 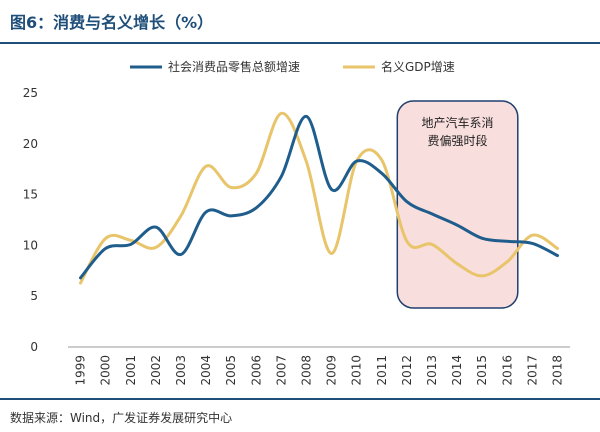 What do you see at coordinates (300, 415) in the screenshot?
I see `source-bar: 数据来源：Wind，广发证券发展研究中心` at bounding box center [300, 415].